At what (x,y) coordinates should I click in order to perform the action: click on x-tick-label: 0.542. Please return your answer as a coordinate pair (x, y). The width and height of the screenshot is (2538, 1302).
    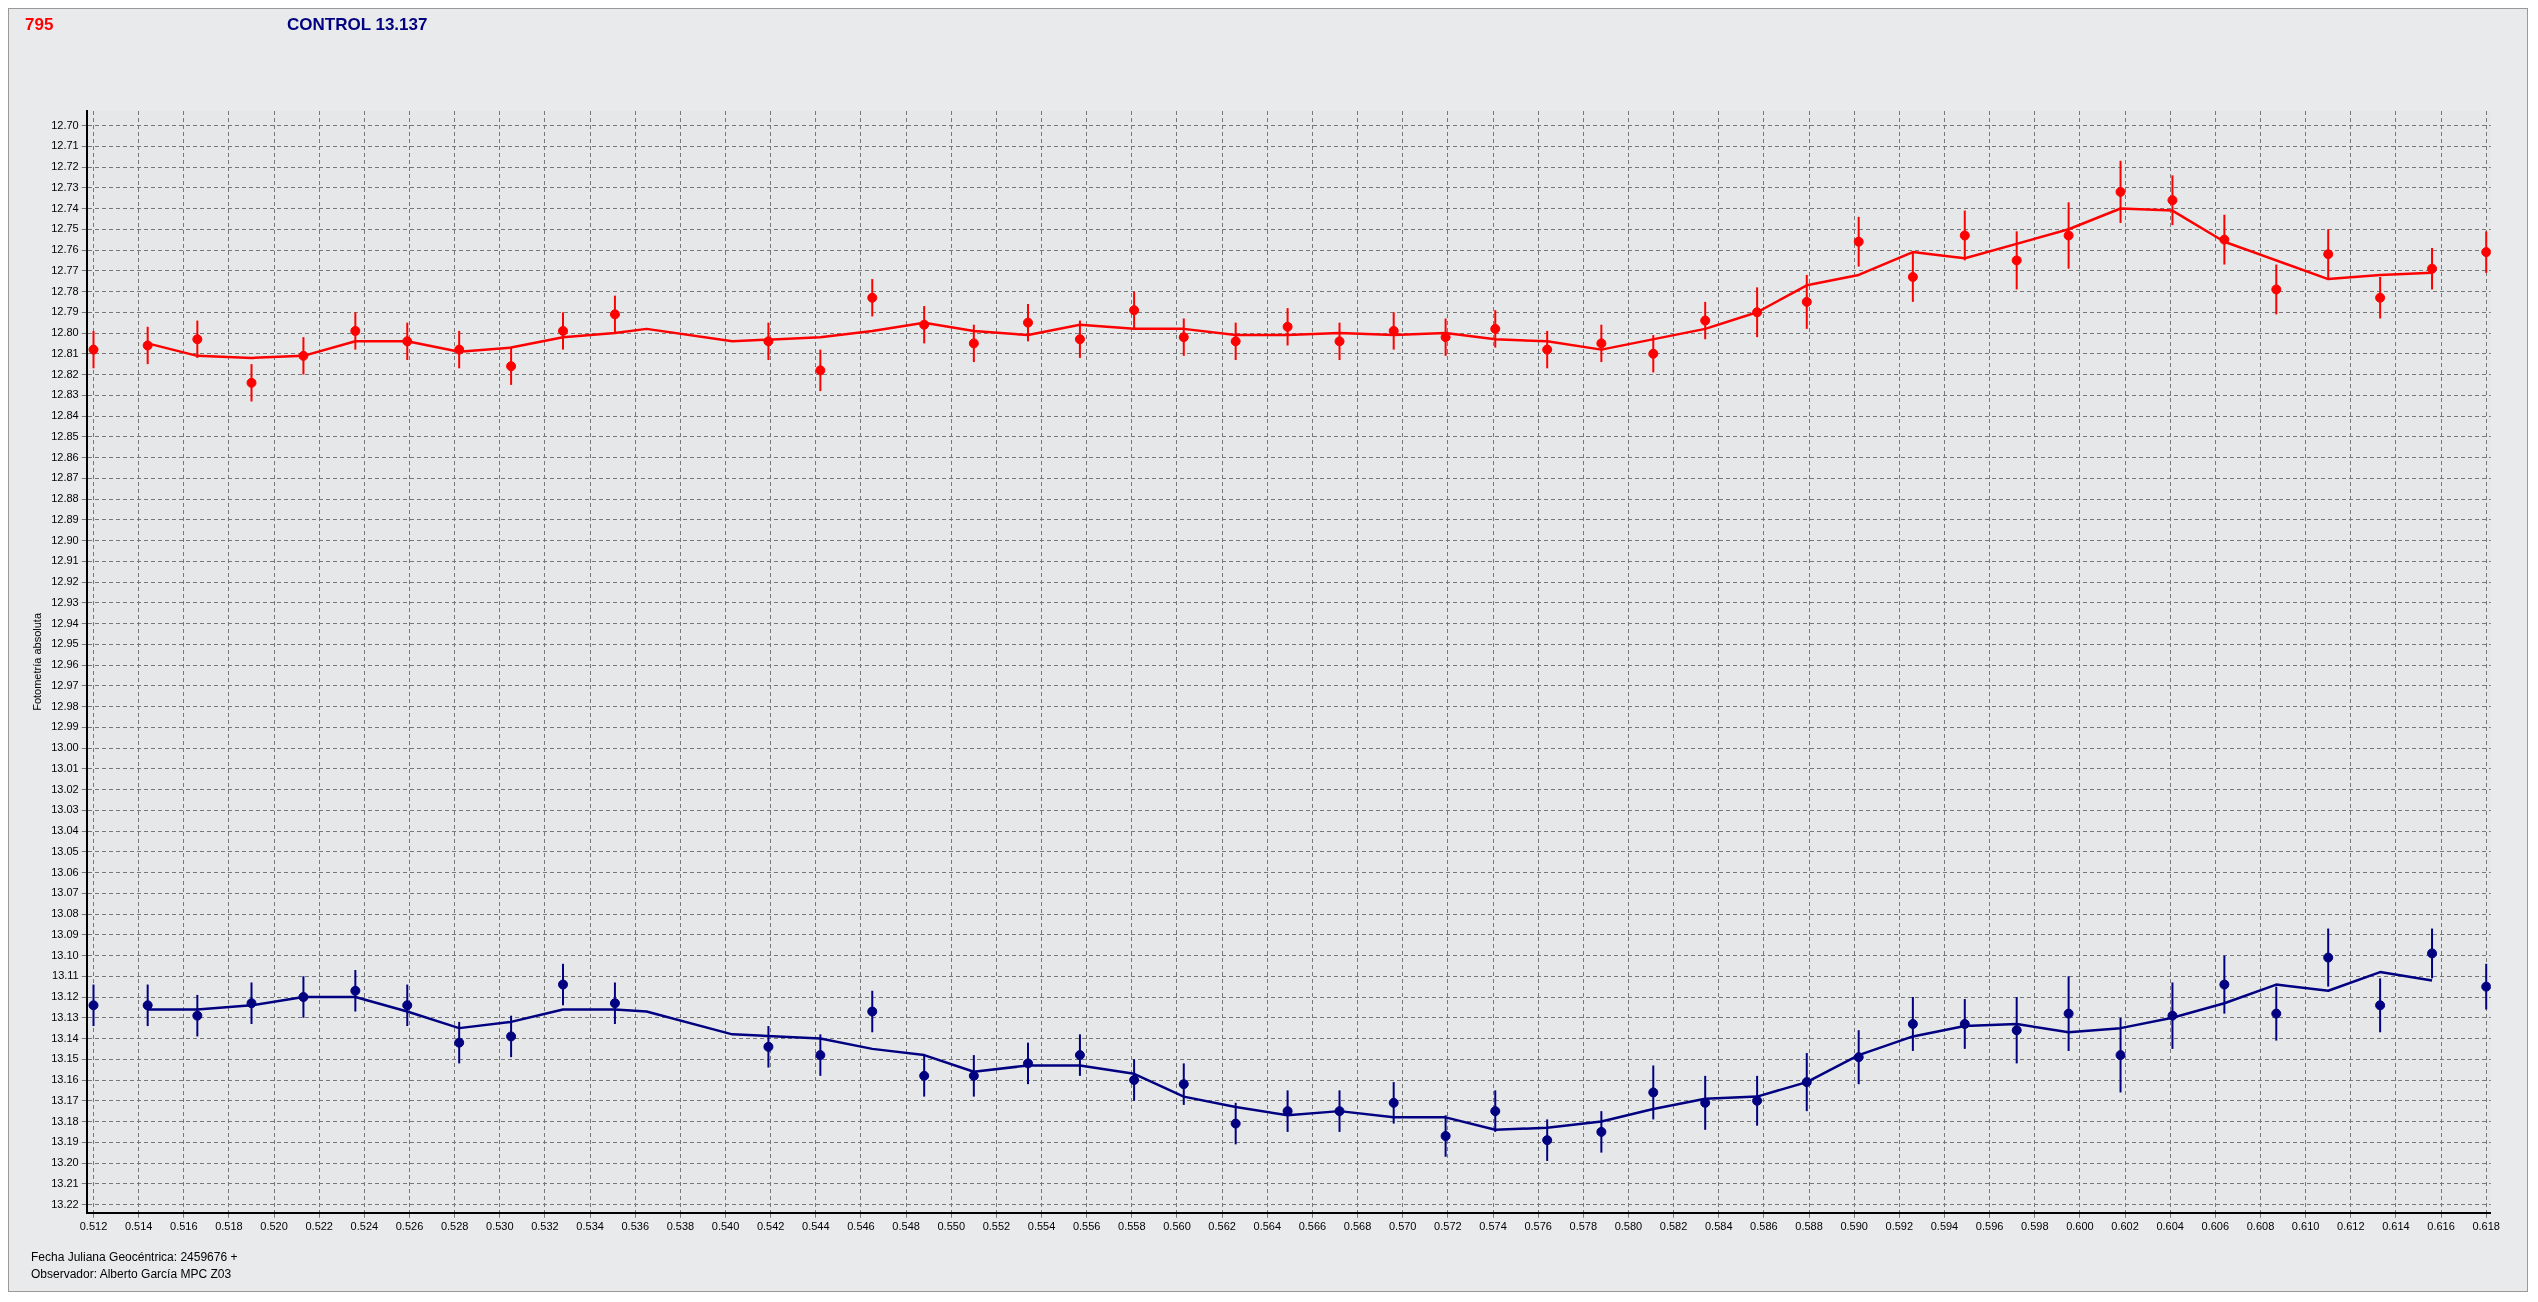
    Looking at the image, I should click on (770, 1226).